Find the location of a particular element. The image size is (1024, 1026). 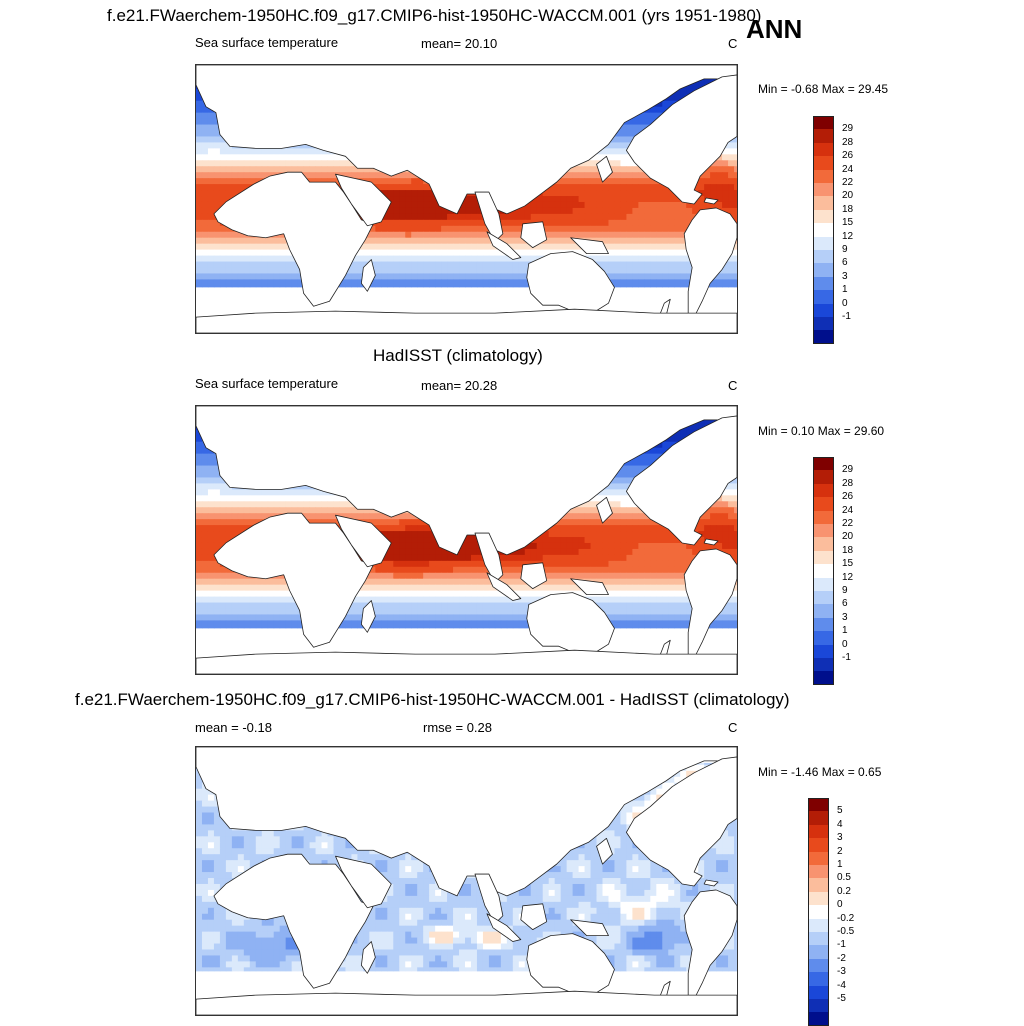

colorbar-label: -0.5 is located at coordinates (845, 932).